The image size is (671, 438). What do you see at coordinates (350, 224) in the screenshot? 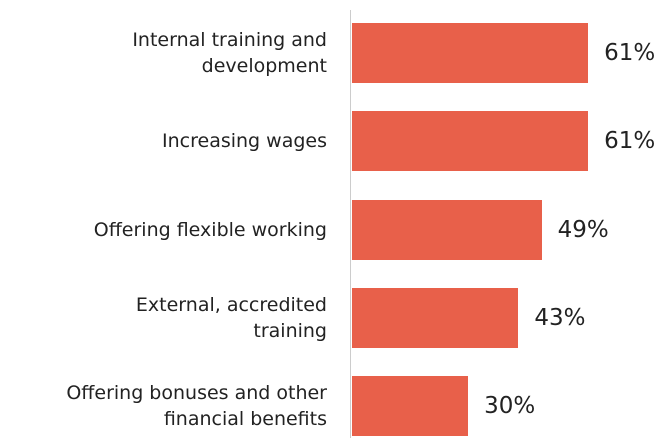
I see `axis-line` at bounding box center [350, 224].